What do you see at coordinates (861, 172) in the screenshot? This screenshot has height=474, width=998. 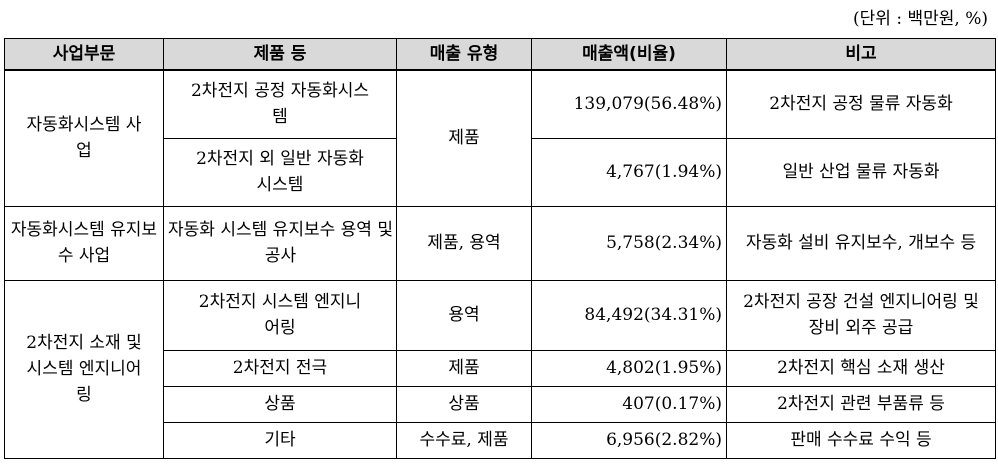 I see `note-cell: 일반 산업 물류 자동화` at bounding box center [861, 172].